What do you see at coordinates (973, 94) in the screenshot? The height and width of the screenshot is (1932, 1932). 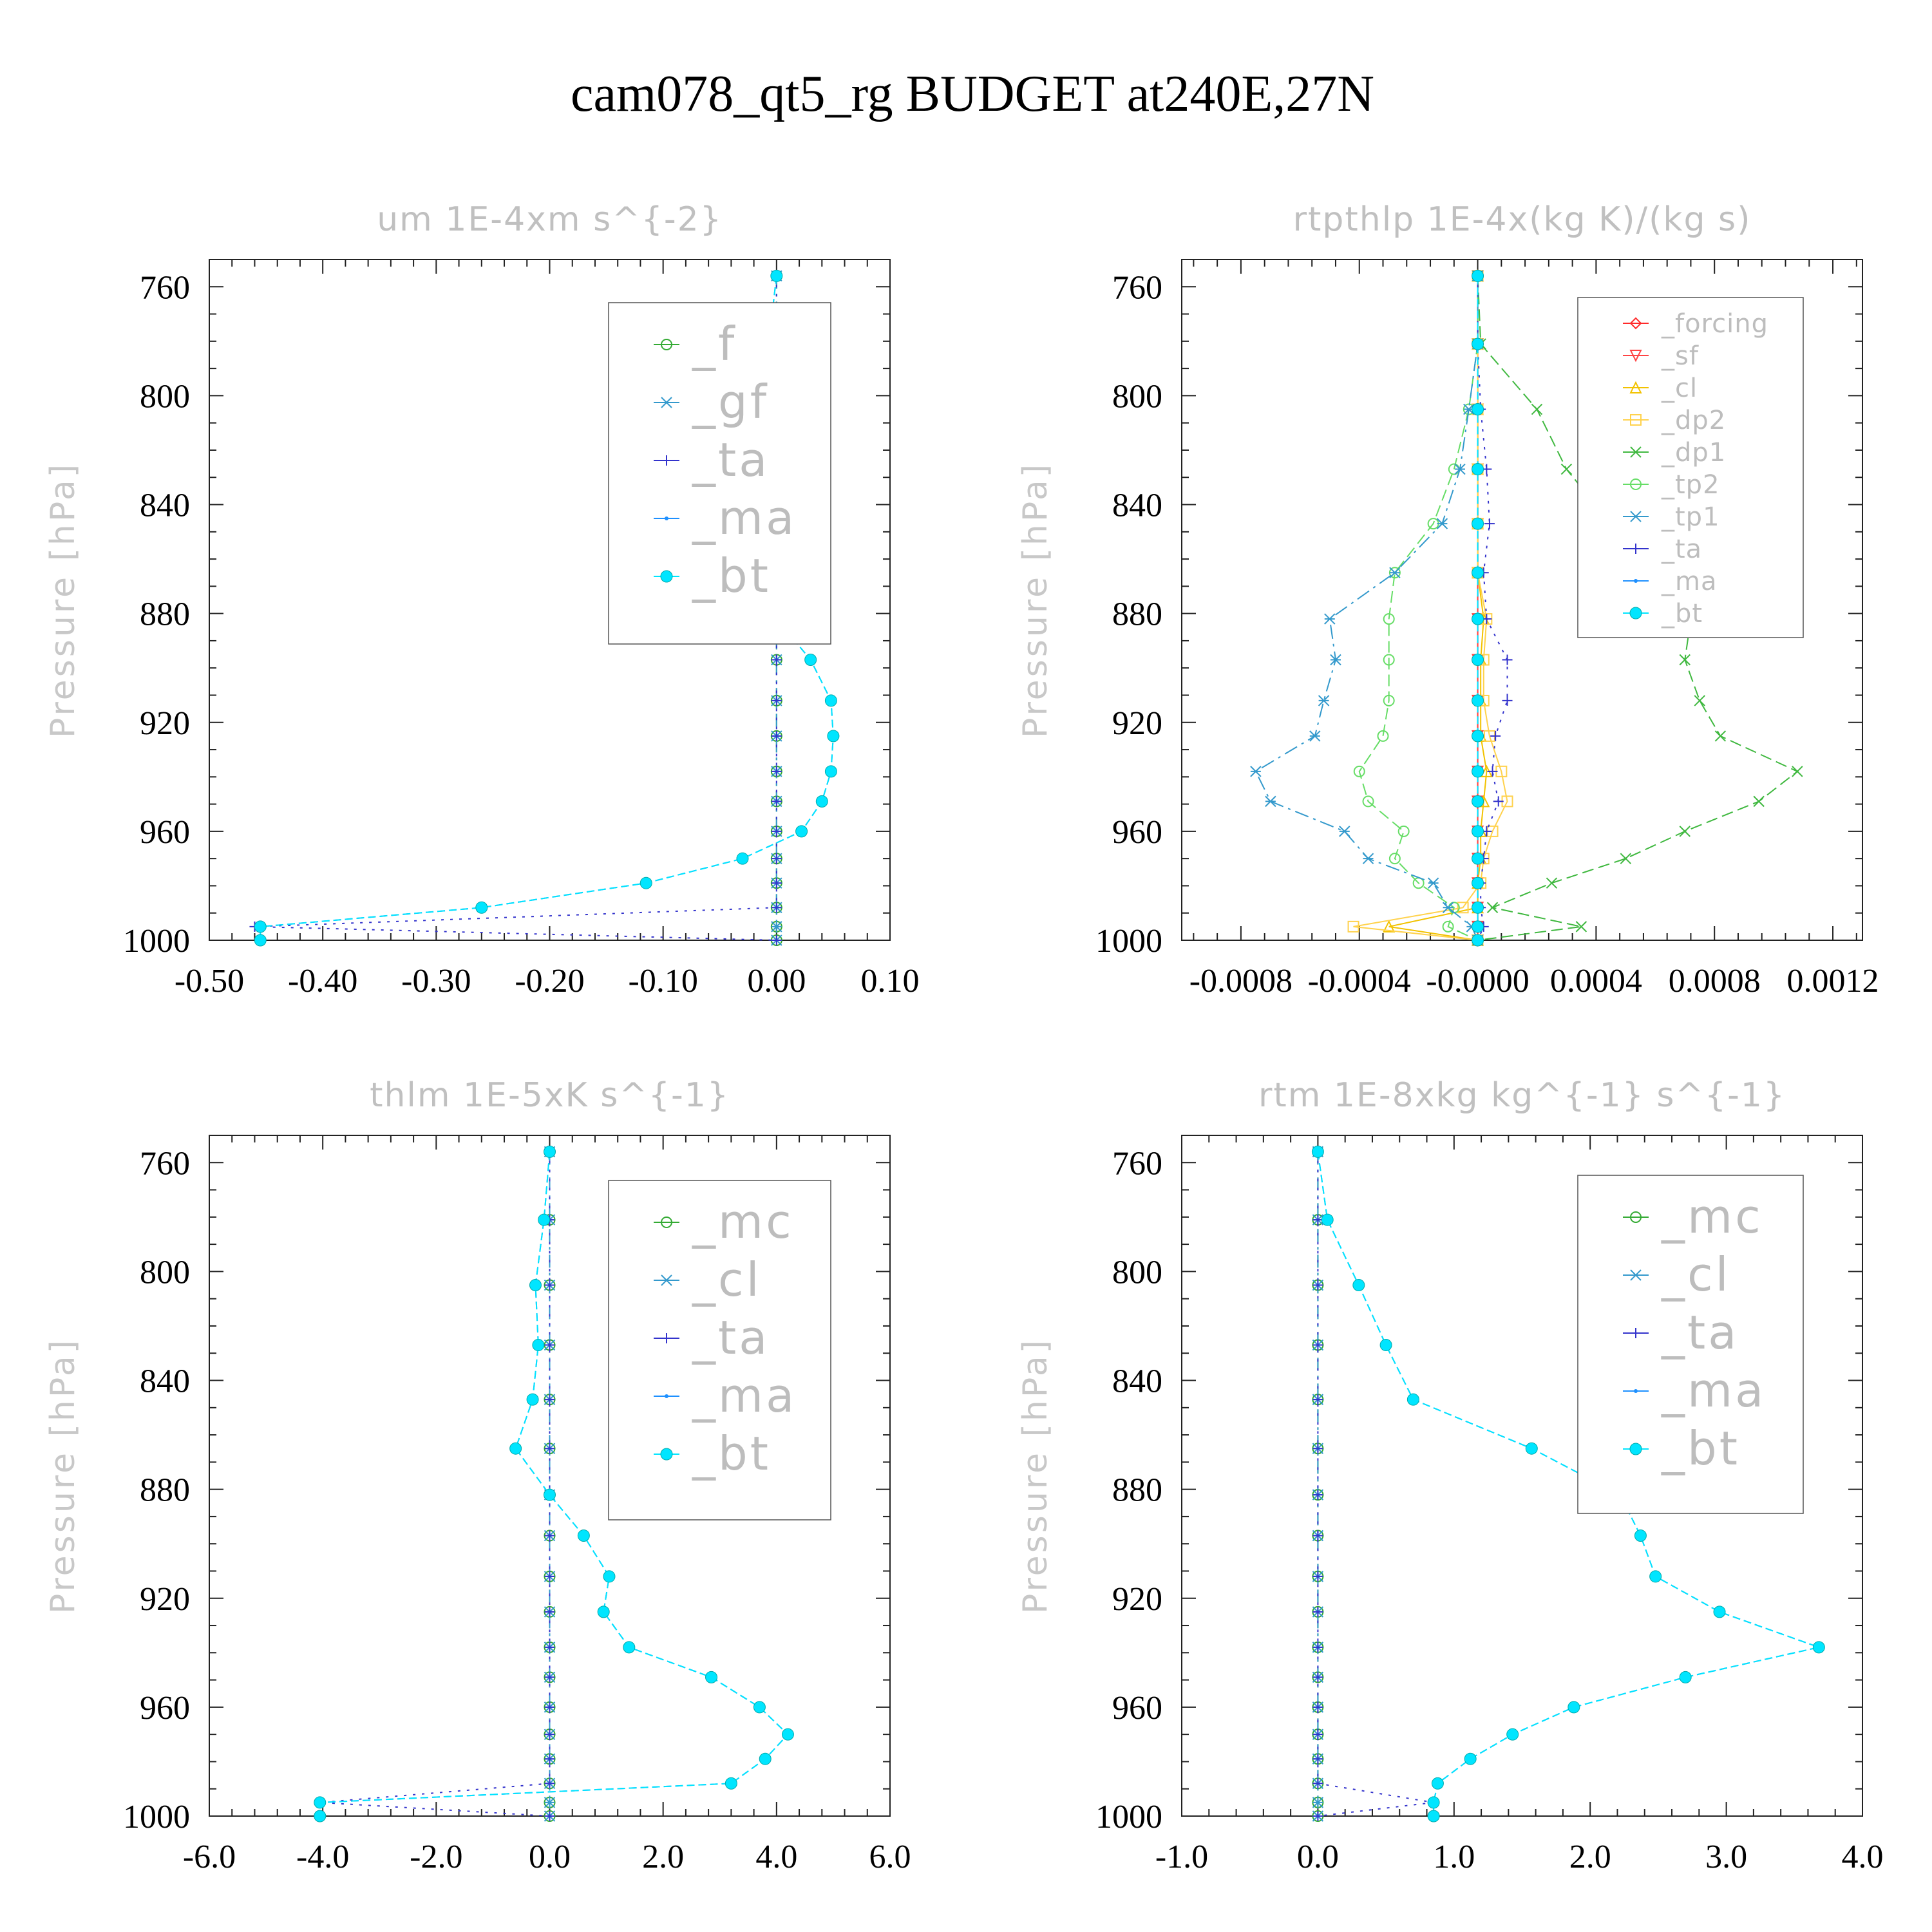 I see `figure-title: cam078_qt5_rg BUDGET at240E,27N` at bounding box center [973, 94].